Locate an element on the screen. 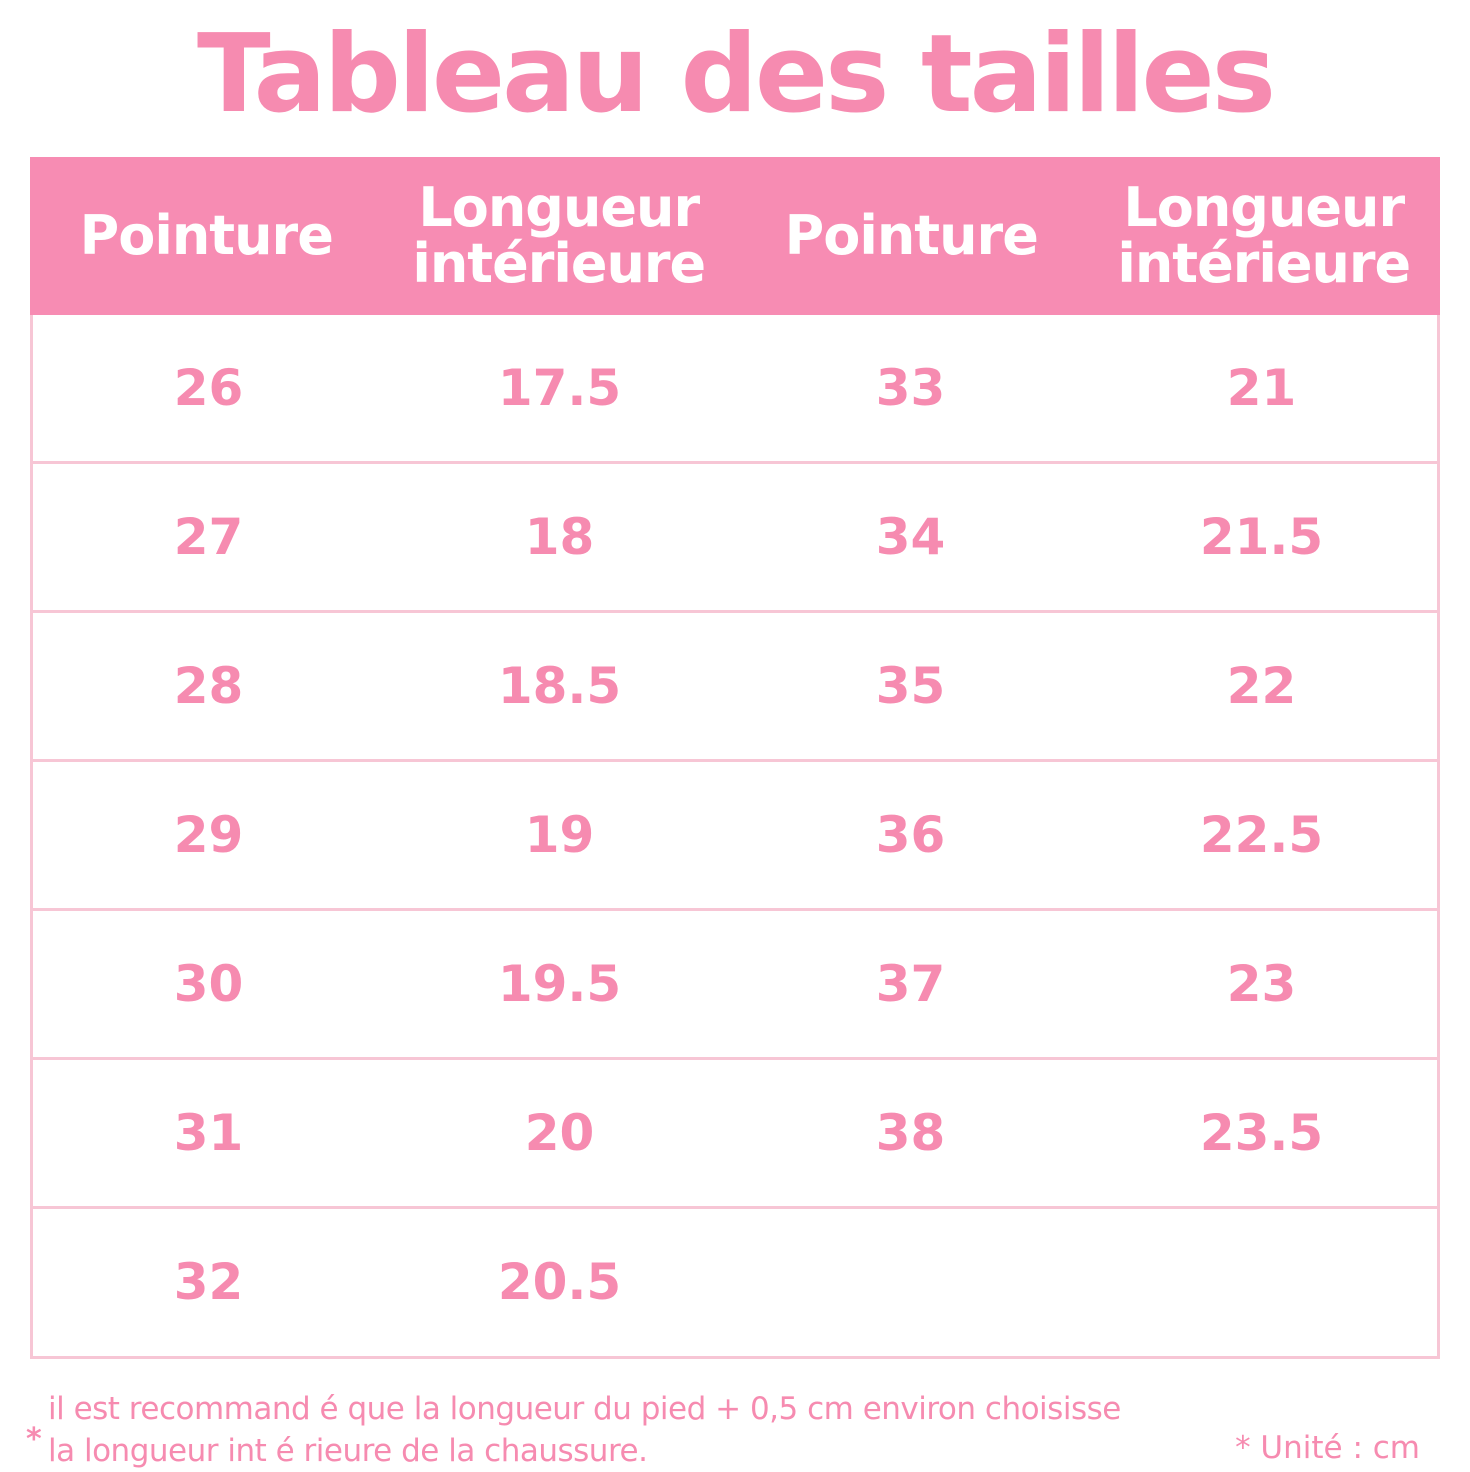  table-row: 29 19 36 22.5 is located at coordinates (735, 836).